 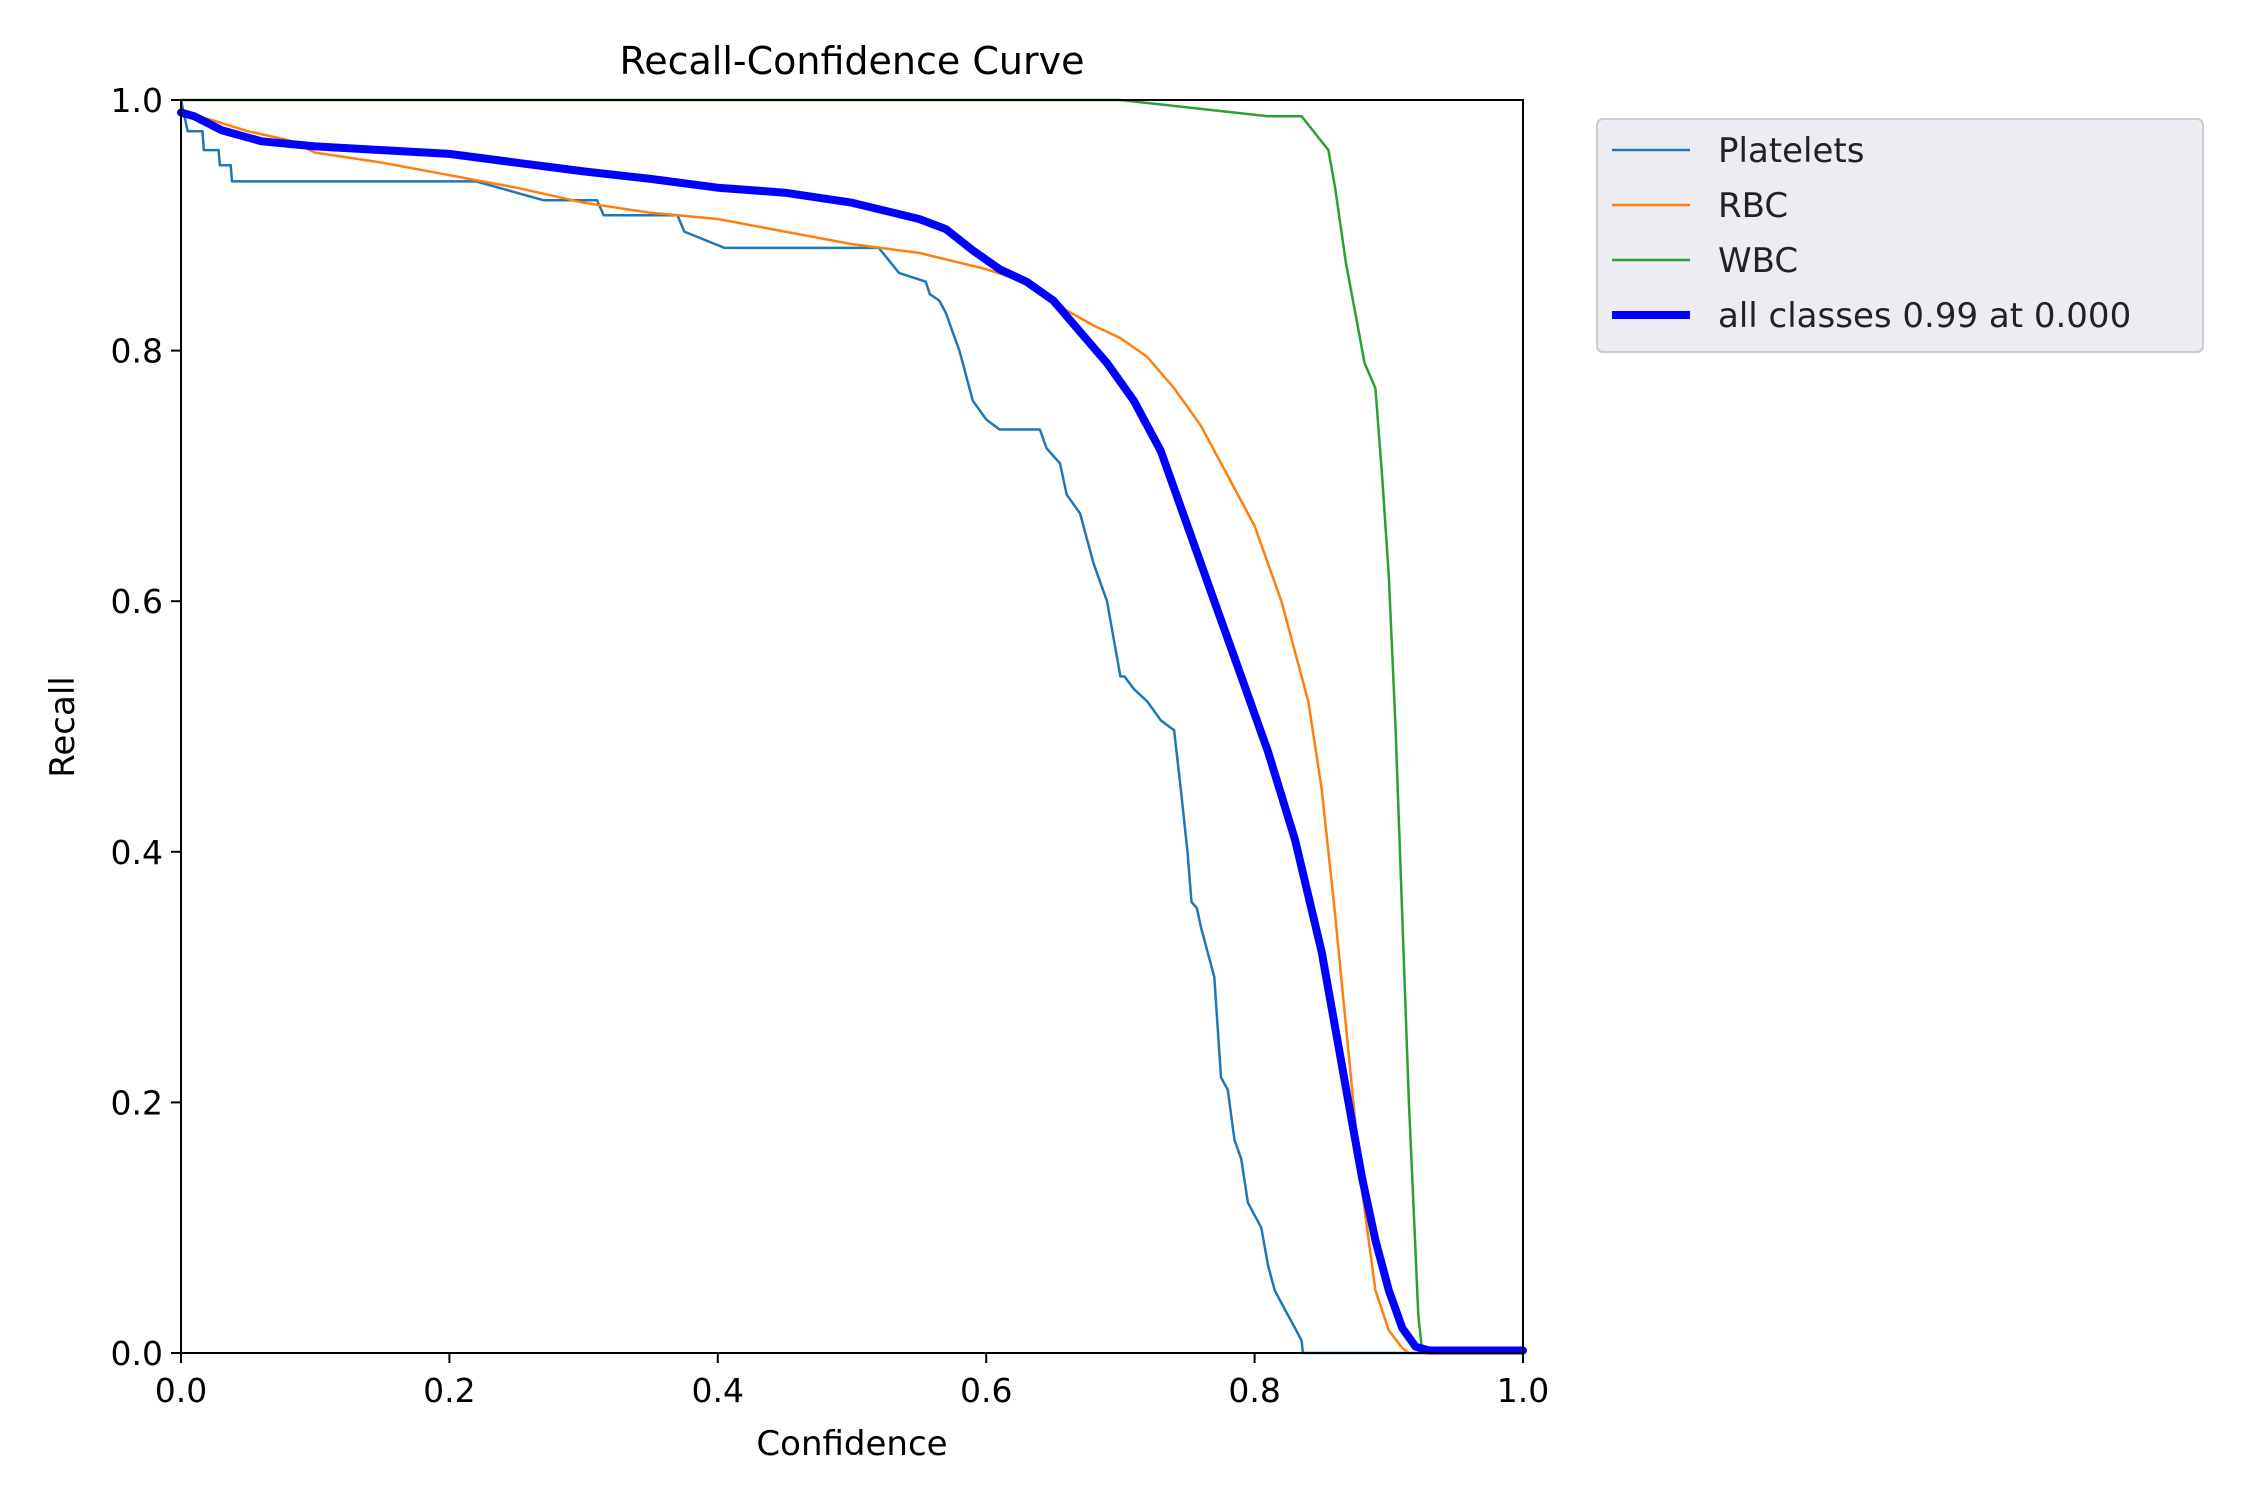 I want to click on y-axis-label: Recall, so click(x=63, y=726).